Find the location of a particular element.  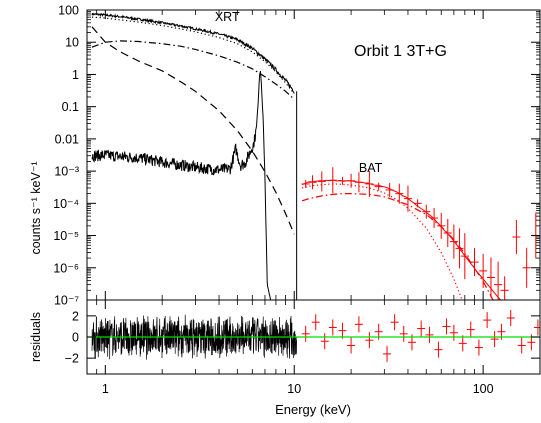

residuals-y-axis-label: residuals is located at coordinates (36, 337).